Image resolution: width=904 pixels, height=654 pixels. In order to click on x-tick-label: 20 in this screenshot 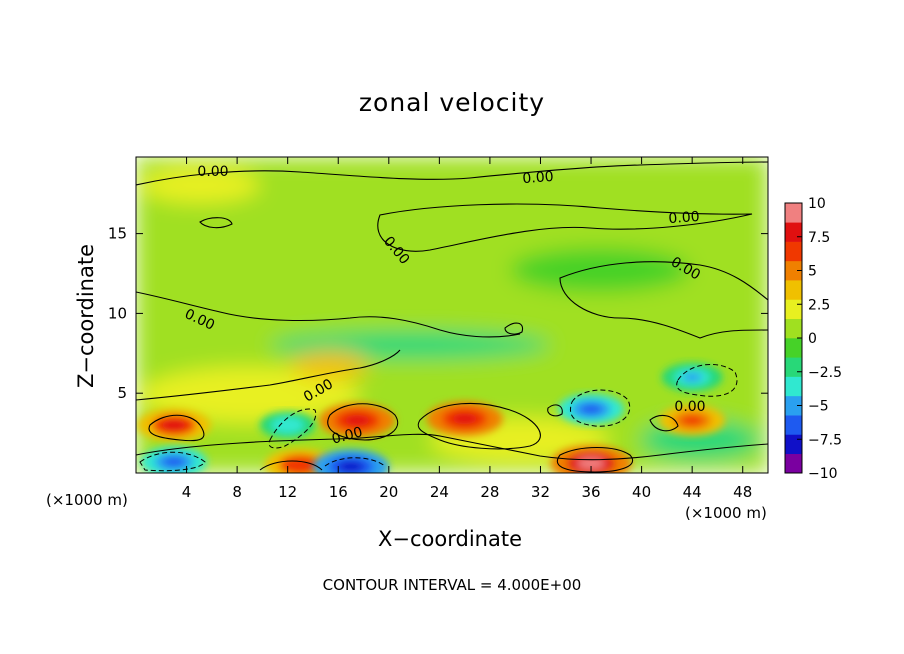, I will do `click(388, 492)`.